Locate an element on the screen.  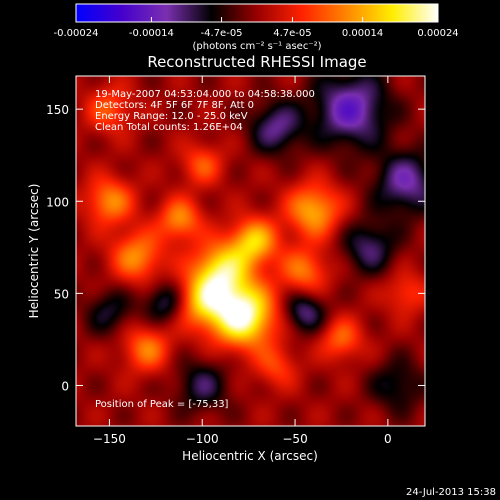
colorbar-tick-label: -4.7e-05 is located at coordinates (222, 33).